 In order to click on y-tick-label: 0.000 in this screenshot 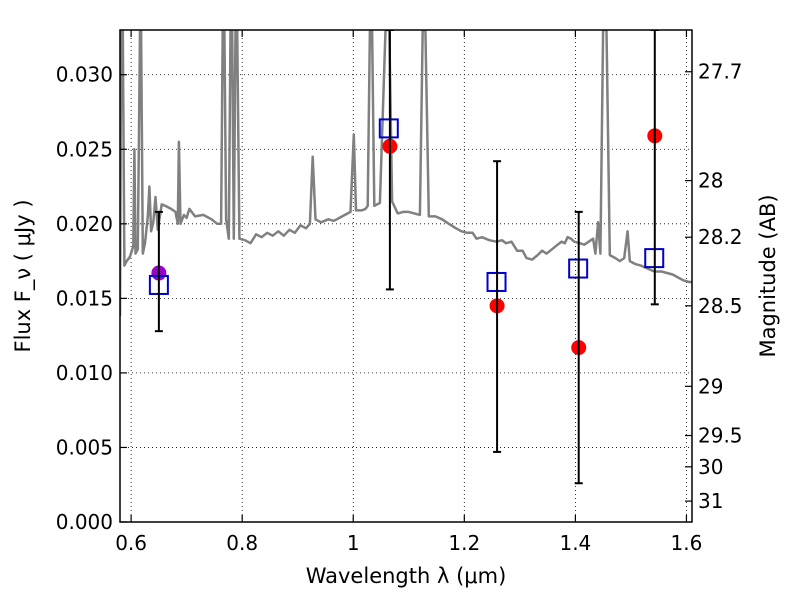, I will do `click(84, 522)`.